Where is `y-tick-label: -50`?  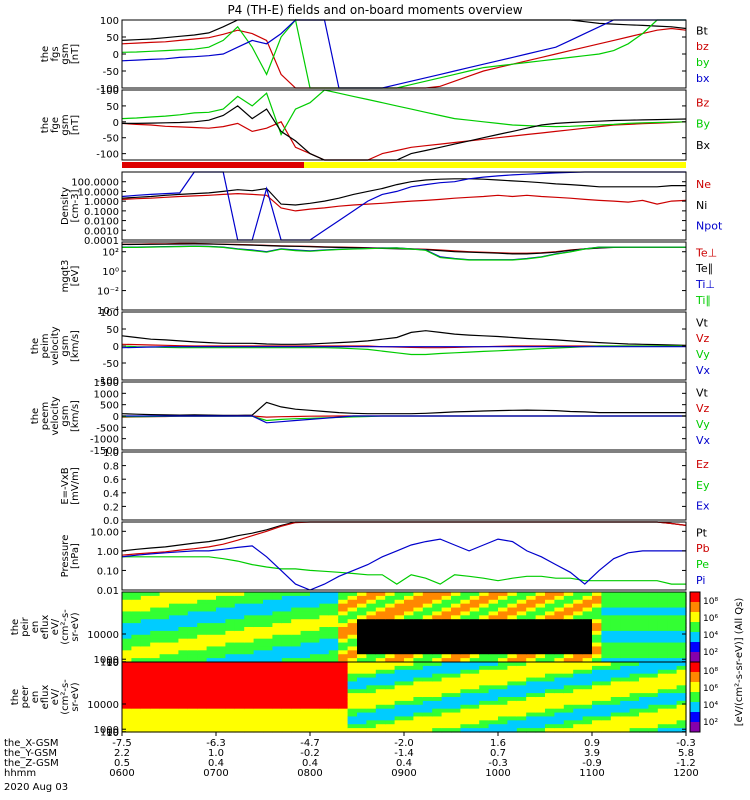 y-tick-label: -50 is located at coordinates (111, 139).